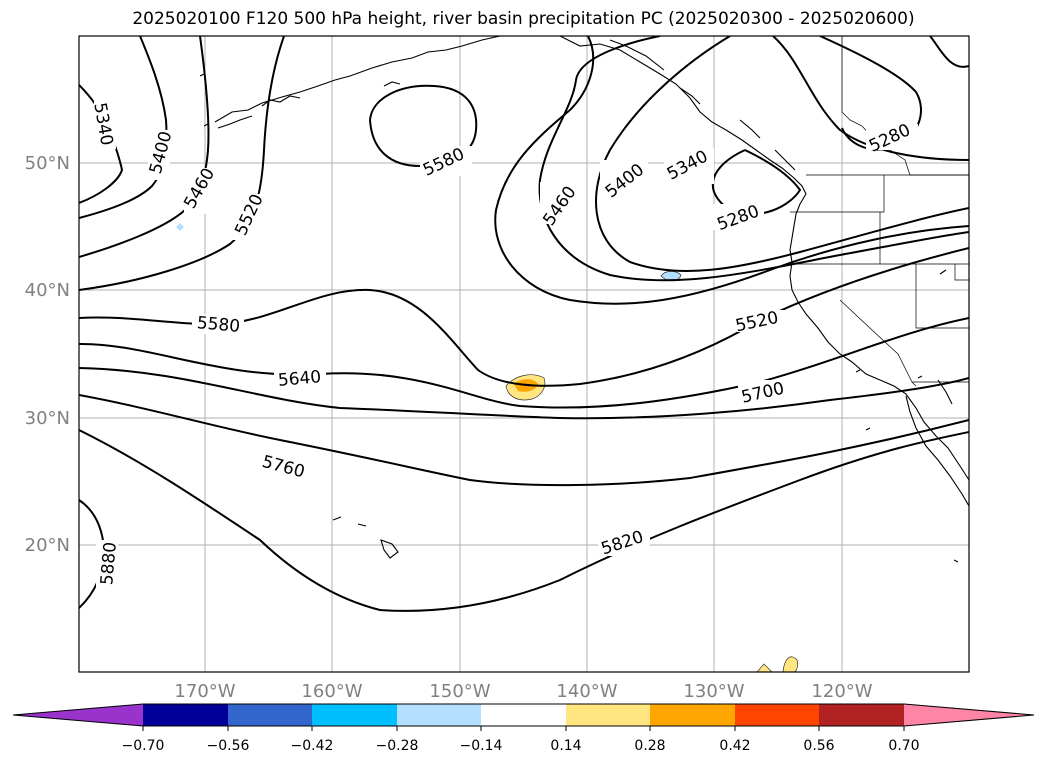 The image size is (1047, 765). I want to click on colorbar-tick-label: 0.70, so click(903, 746).